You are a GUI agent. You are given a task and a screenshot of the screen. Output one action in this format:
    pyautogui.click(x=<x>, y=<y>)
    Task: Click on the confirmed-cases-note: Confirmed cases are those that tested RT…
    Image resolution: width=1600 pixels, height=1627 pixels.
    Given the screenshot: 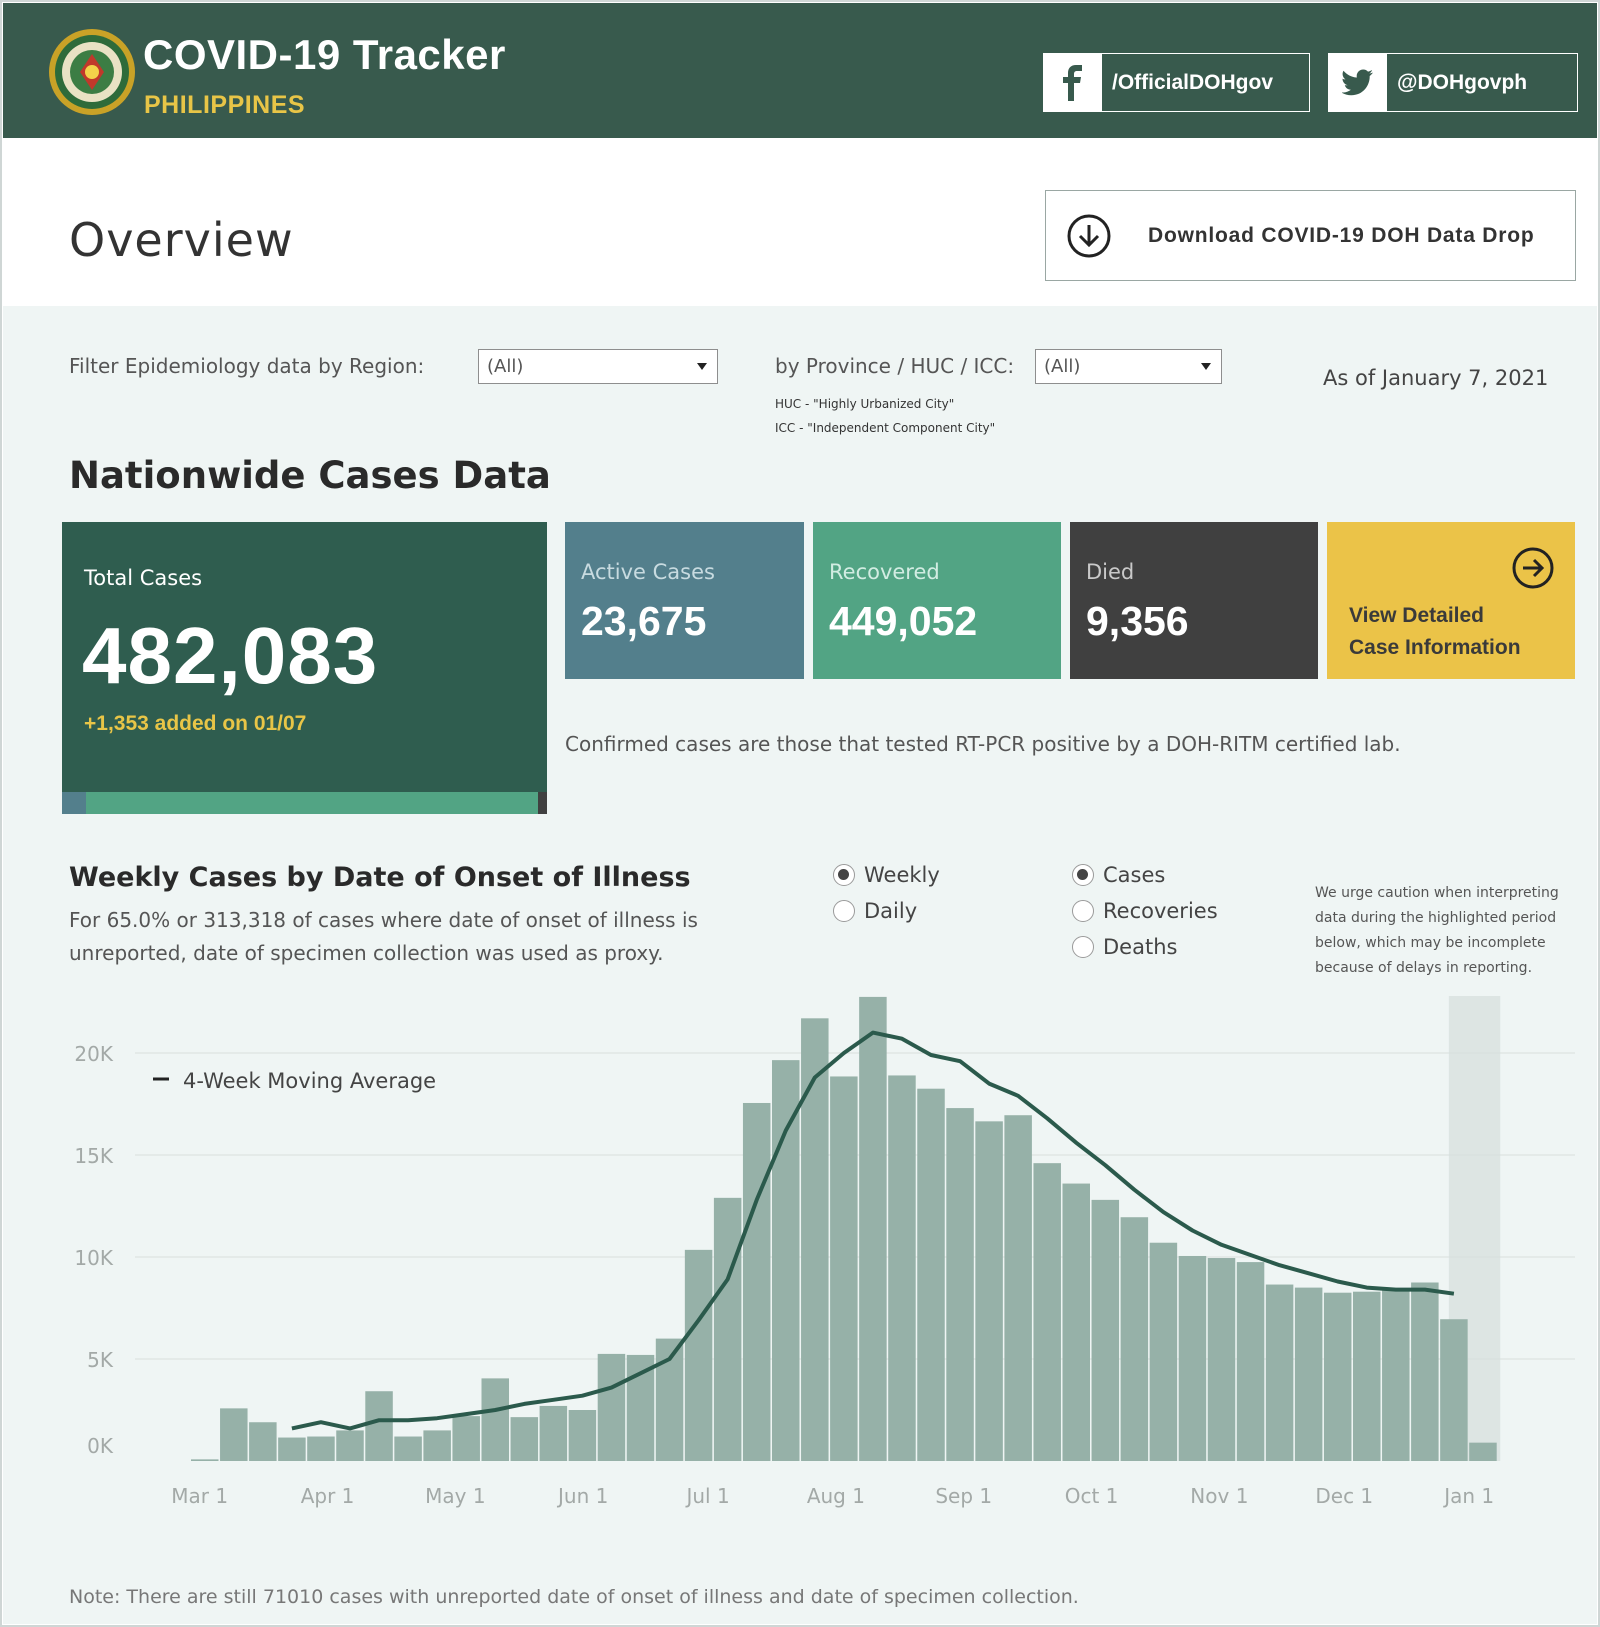 What is the action you would take?
    pyautogui.click(x=983, y=744)
    